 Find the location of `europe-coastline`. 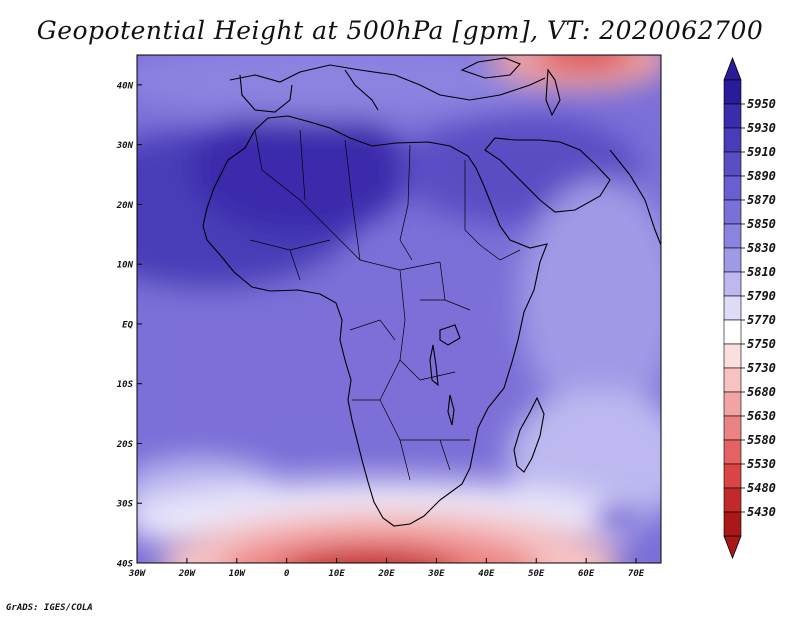

europe-coastline is located at coordinates (387, 82).